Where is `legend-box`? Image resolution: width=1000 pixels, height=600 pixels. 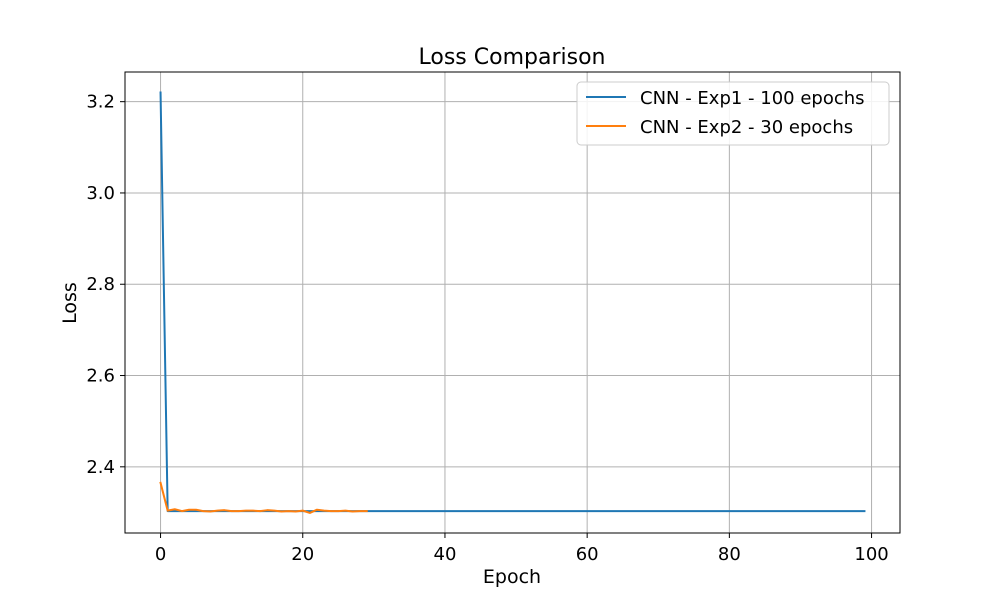
legend-box is located at coordinates (733, 113).